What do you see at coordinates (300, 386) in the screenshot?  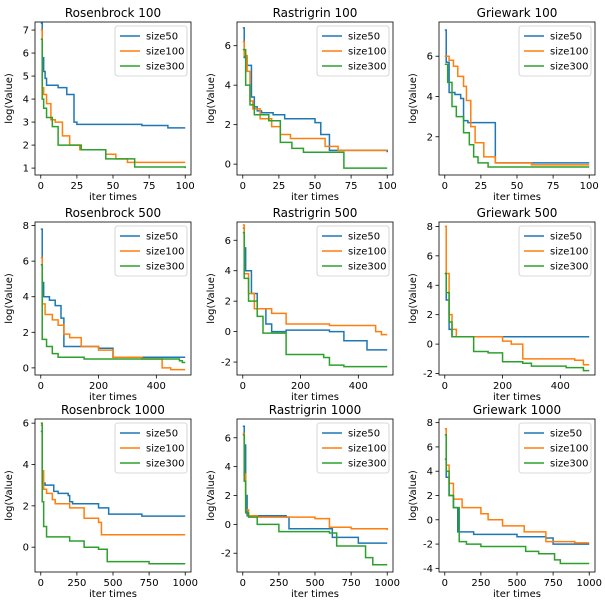 I see `x-tick-label: 200` at bounding box center [300, 386].